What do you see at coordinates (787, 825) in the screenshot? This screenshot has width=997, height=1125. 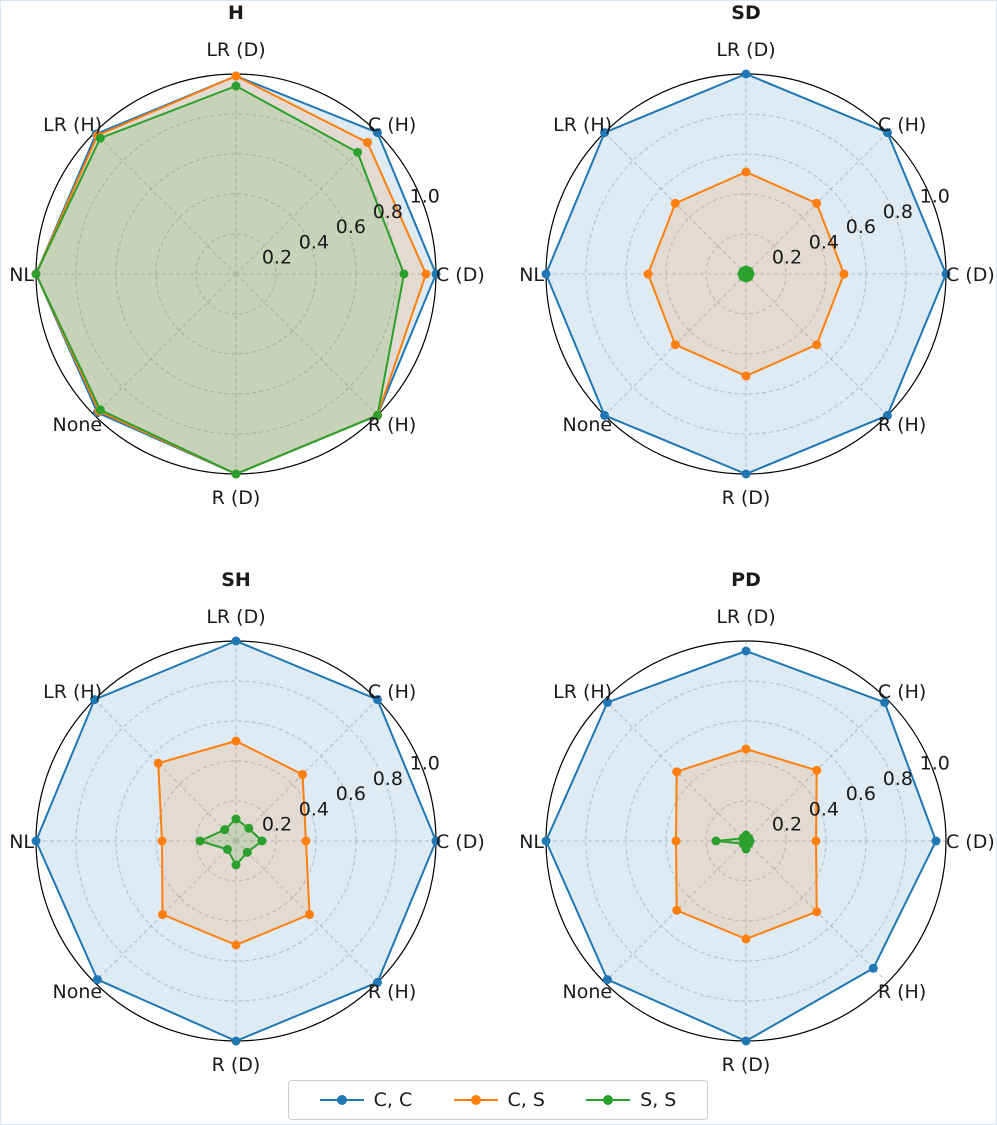 I see `radial-tick-label: 0.2` at bounding box center [787, 825].